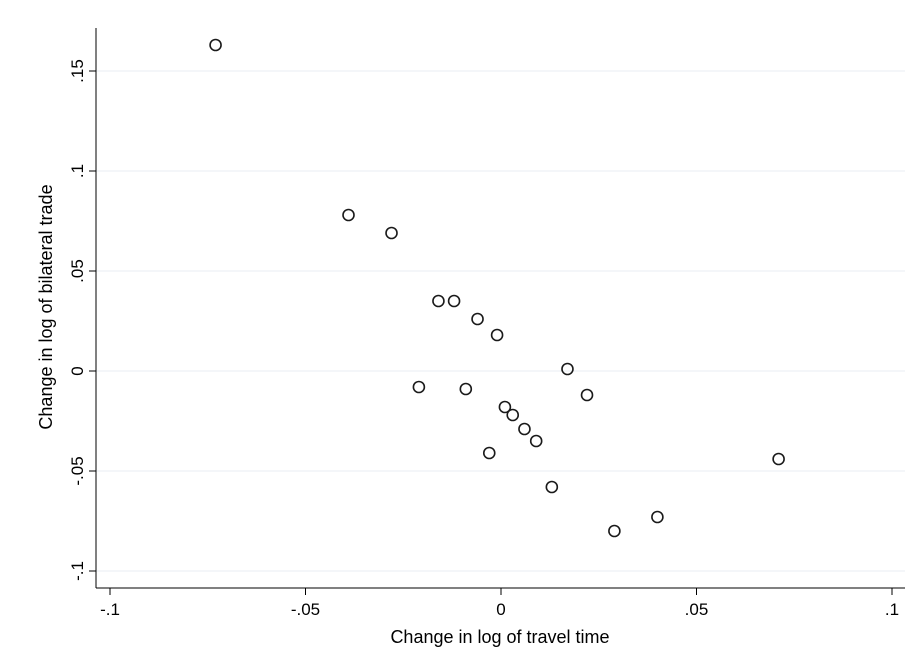 The height and width of the screenshot is (672, 919). Describe the element at coordinates (46, 306) in the screenshot. I see `y-axis-label: Change in log of bilateral trade` at that location.